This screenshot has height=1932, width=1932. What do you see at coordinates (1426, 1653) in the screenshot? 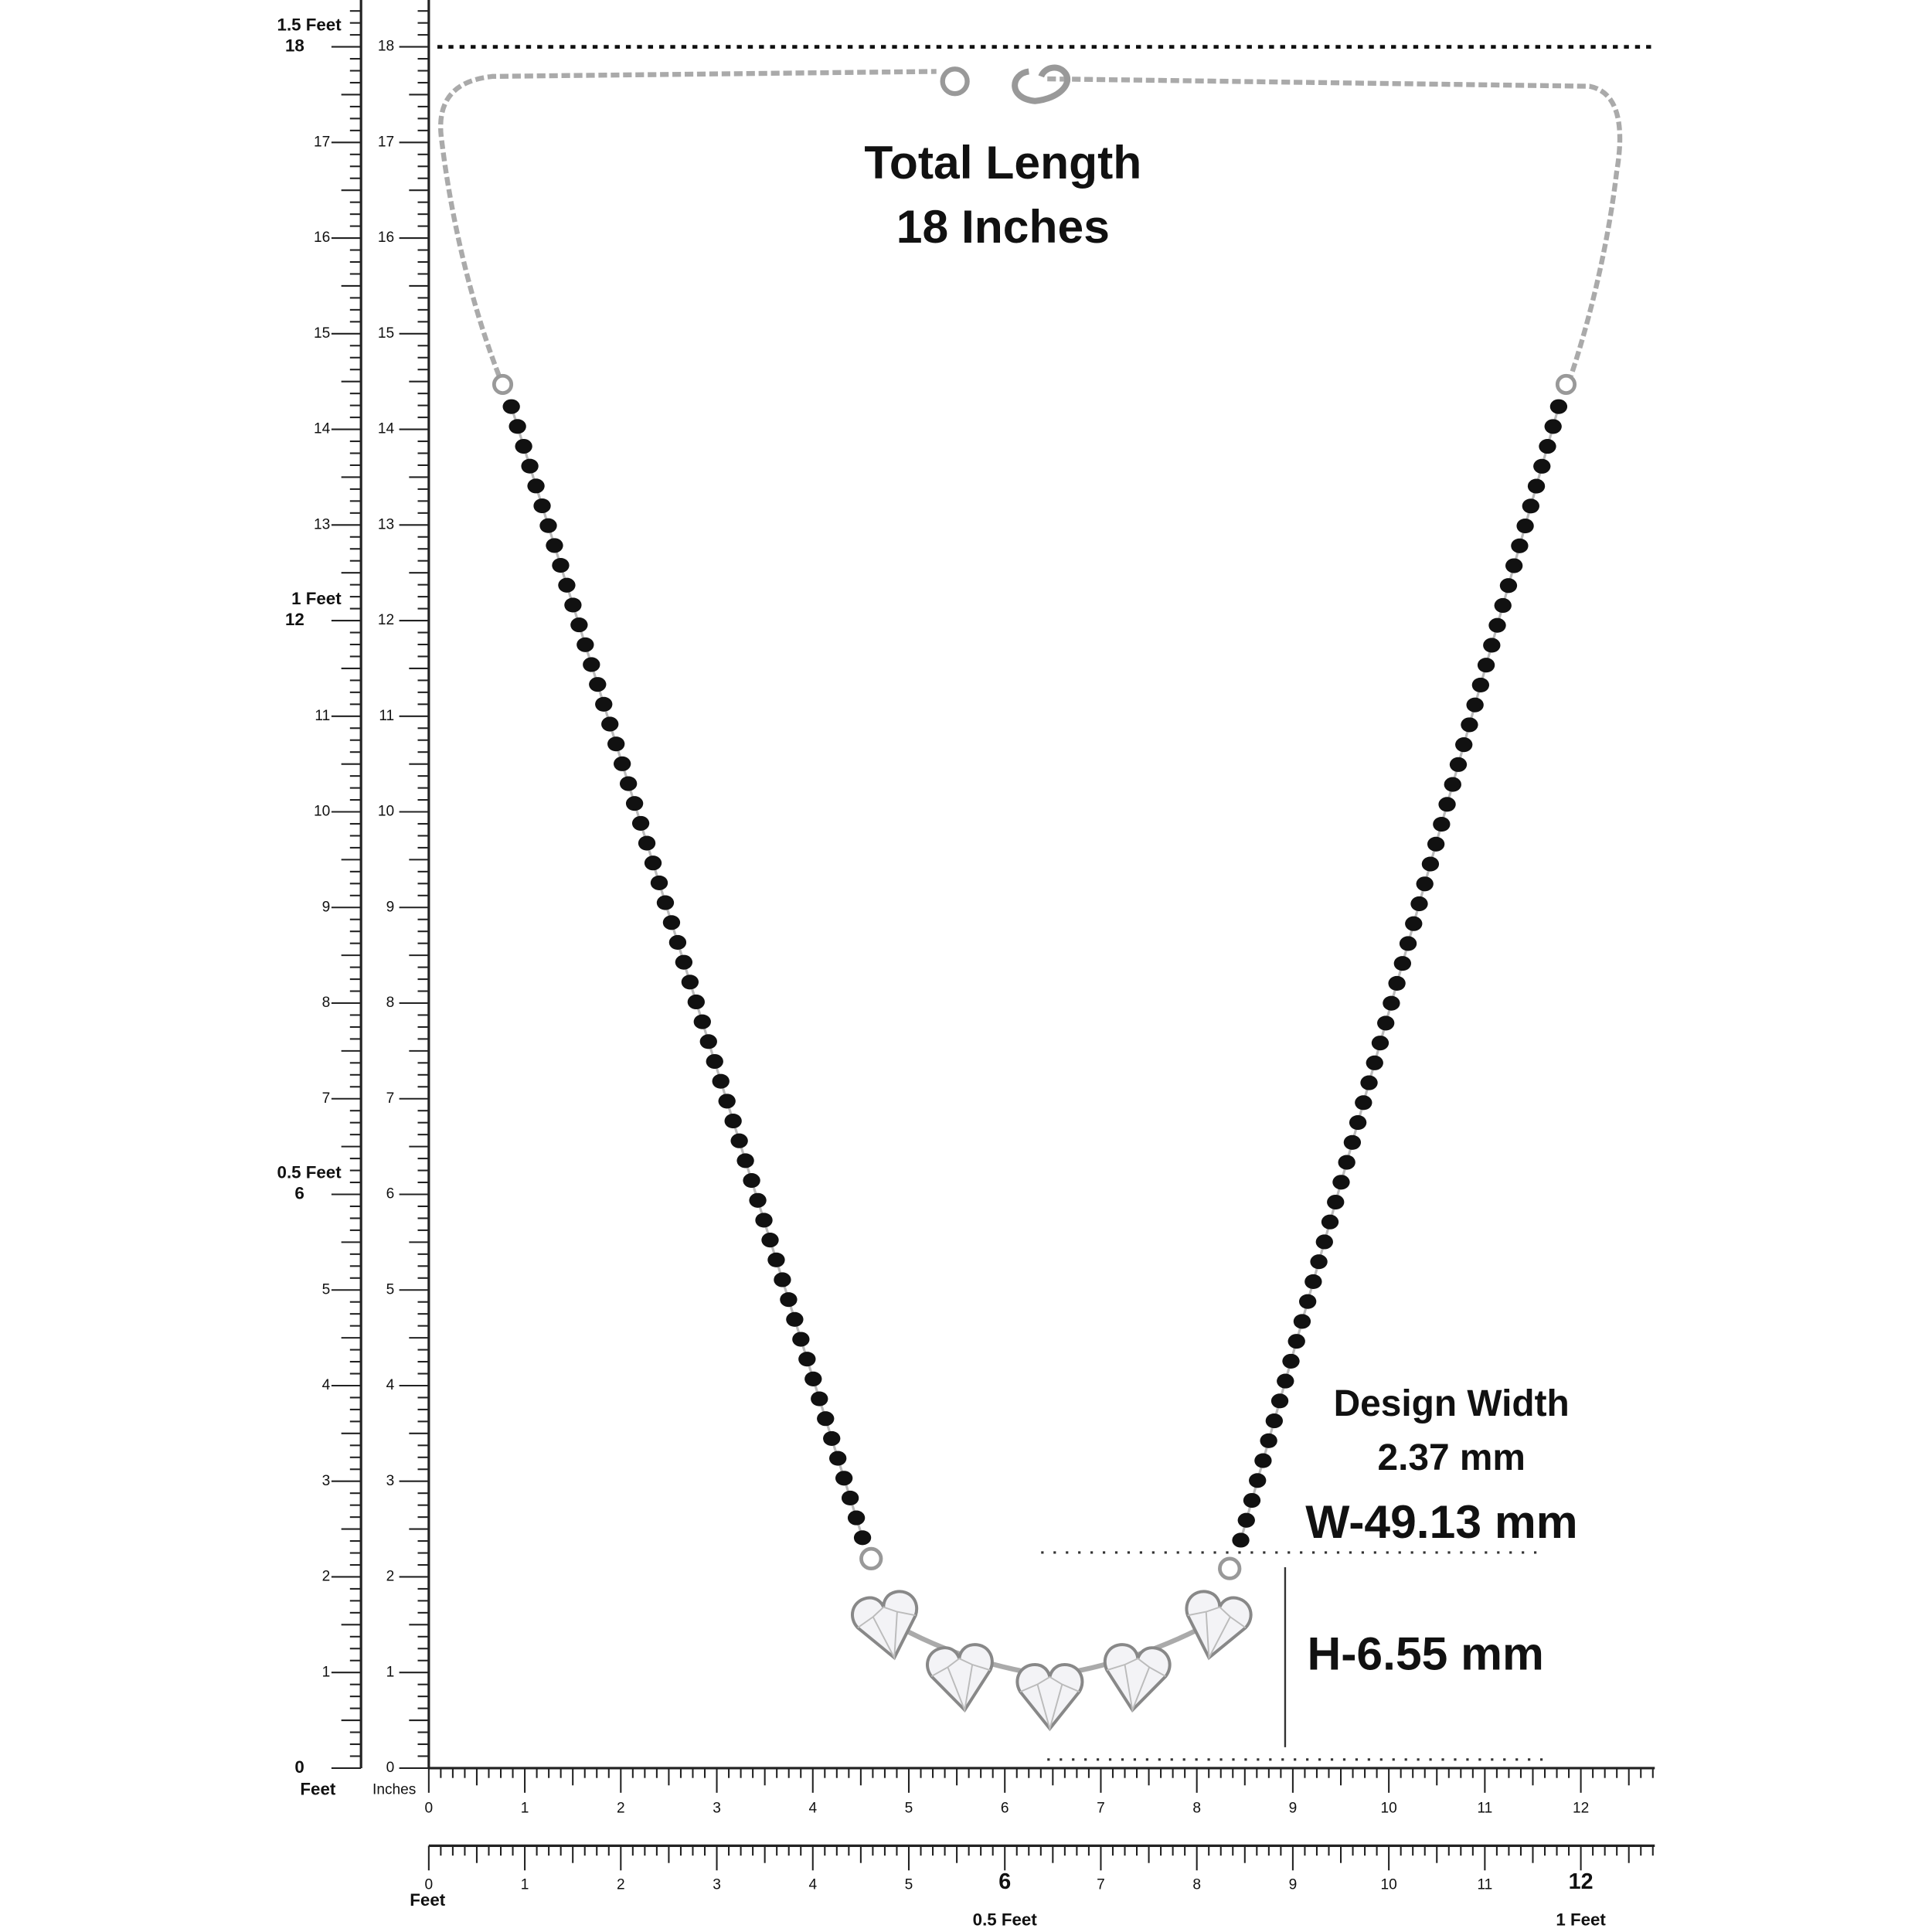
I see `height-label: H-6.55 mm` at bounding box center [1426, 1653].